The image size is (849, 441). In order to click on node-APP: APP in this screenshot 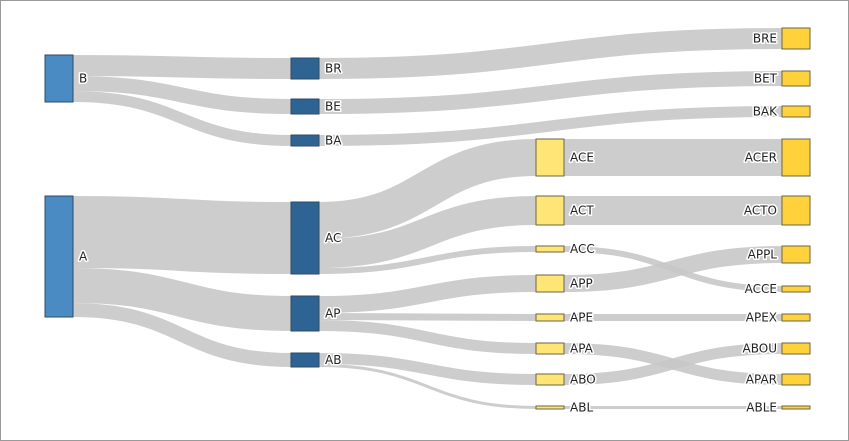, I will do `click(564, 283)`.